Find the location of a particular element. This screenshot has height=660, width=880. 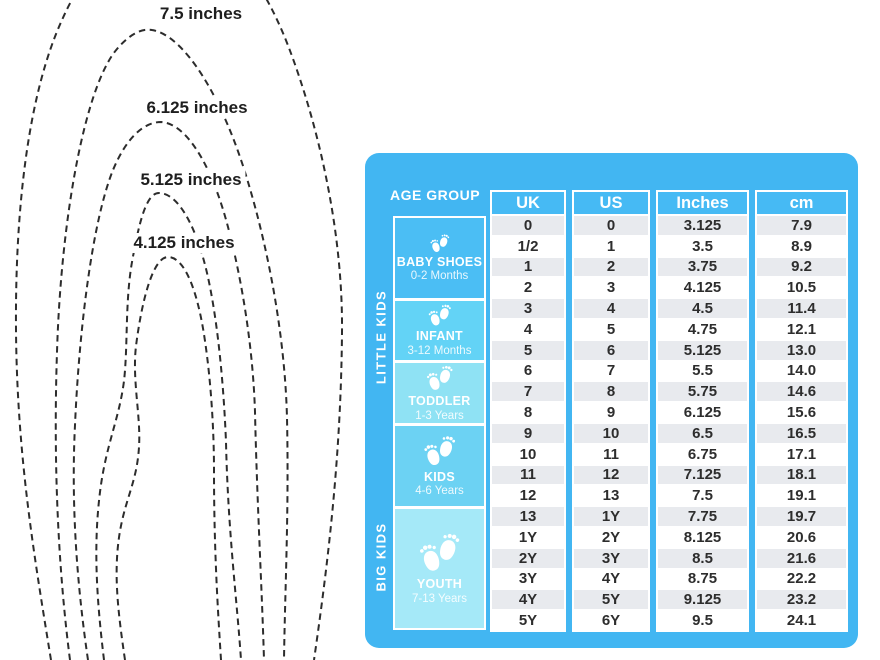

table-cell: 4.5 is located at coordinates (702, 309).